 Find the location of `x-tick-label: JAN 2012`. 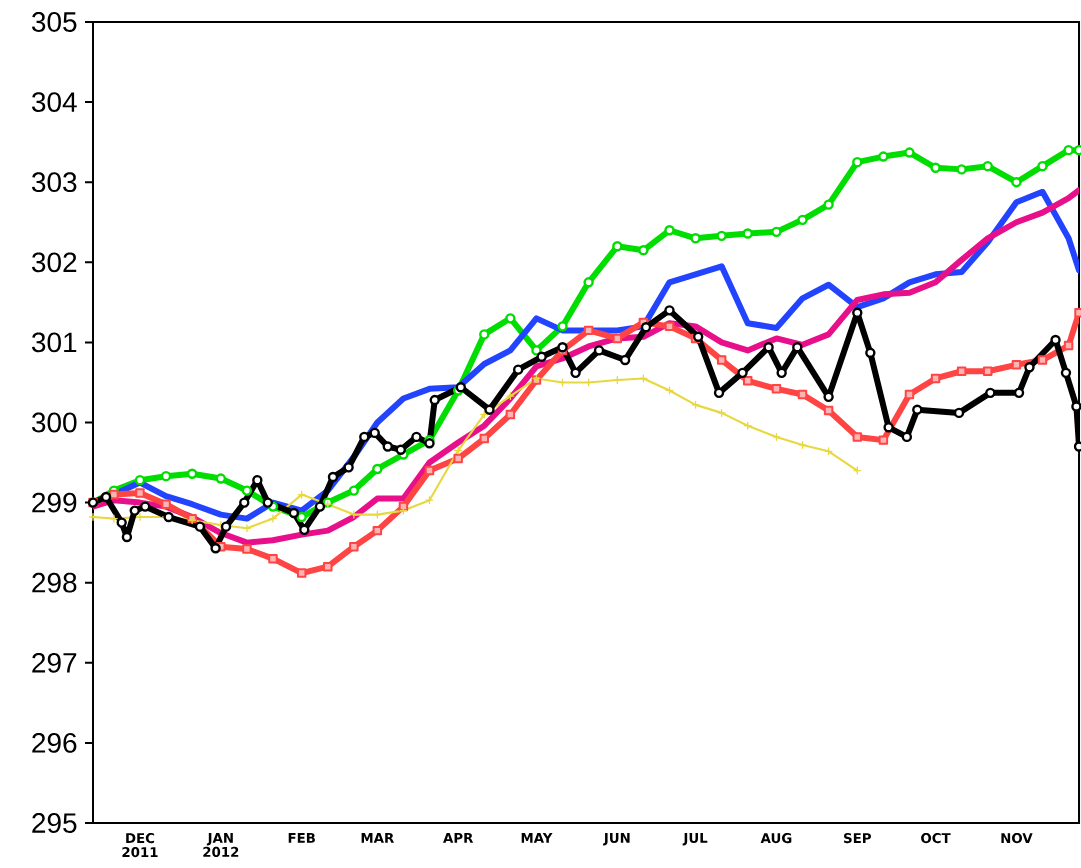

x-tick-label: JAN 2012 is located at coordinates (221, 845).